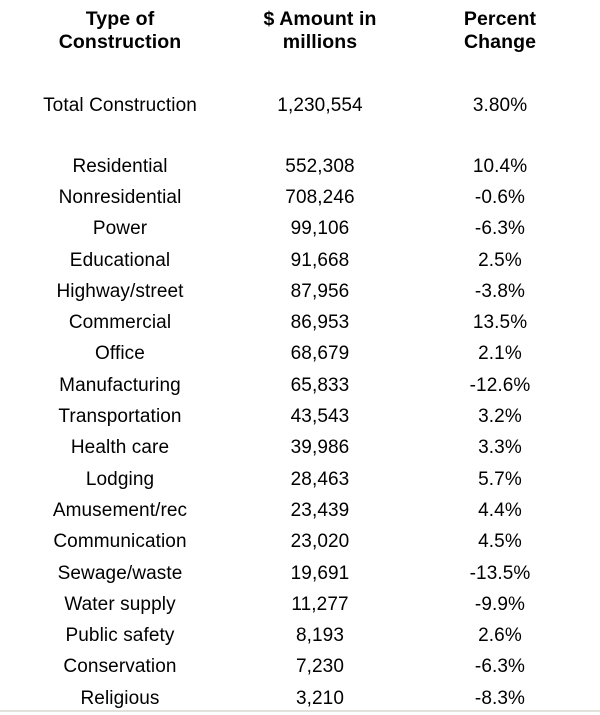  What do you see at coordinates (320, 698) in the screenshot?
I see `row-amount: 3,210` at bounding box center [320, 698].